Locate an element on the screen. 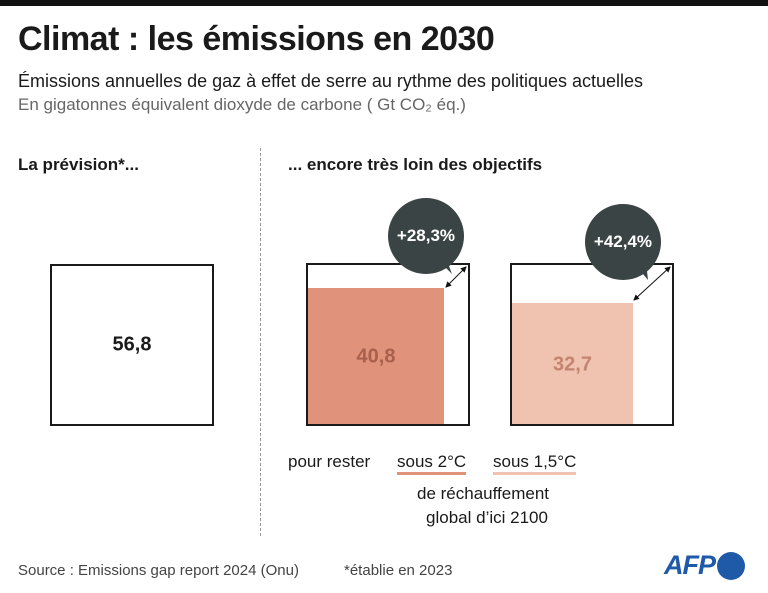  forecast-value: 56,8 is located at coordinates (132, 344).